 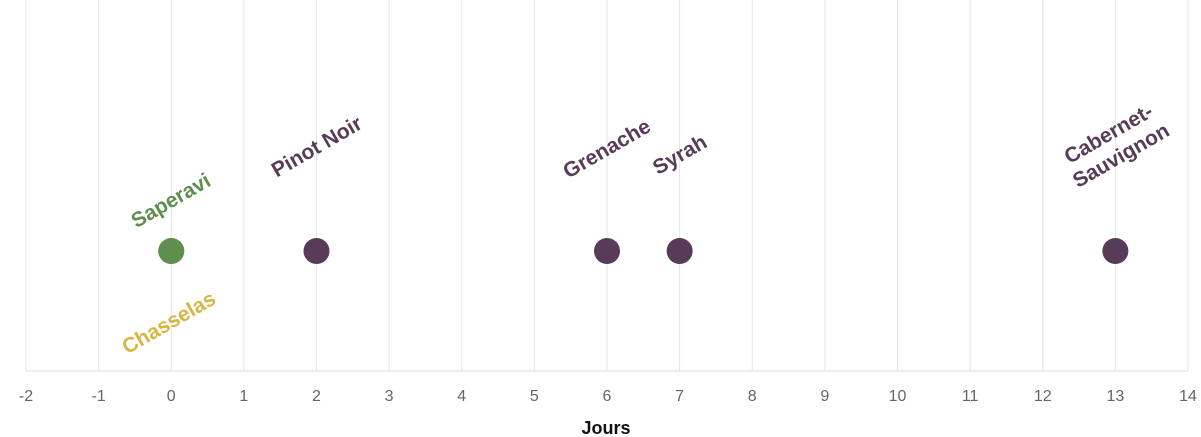 I want to click on x-tick-label: 10, so click(x=898, y=396).